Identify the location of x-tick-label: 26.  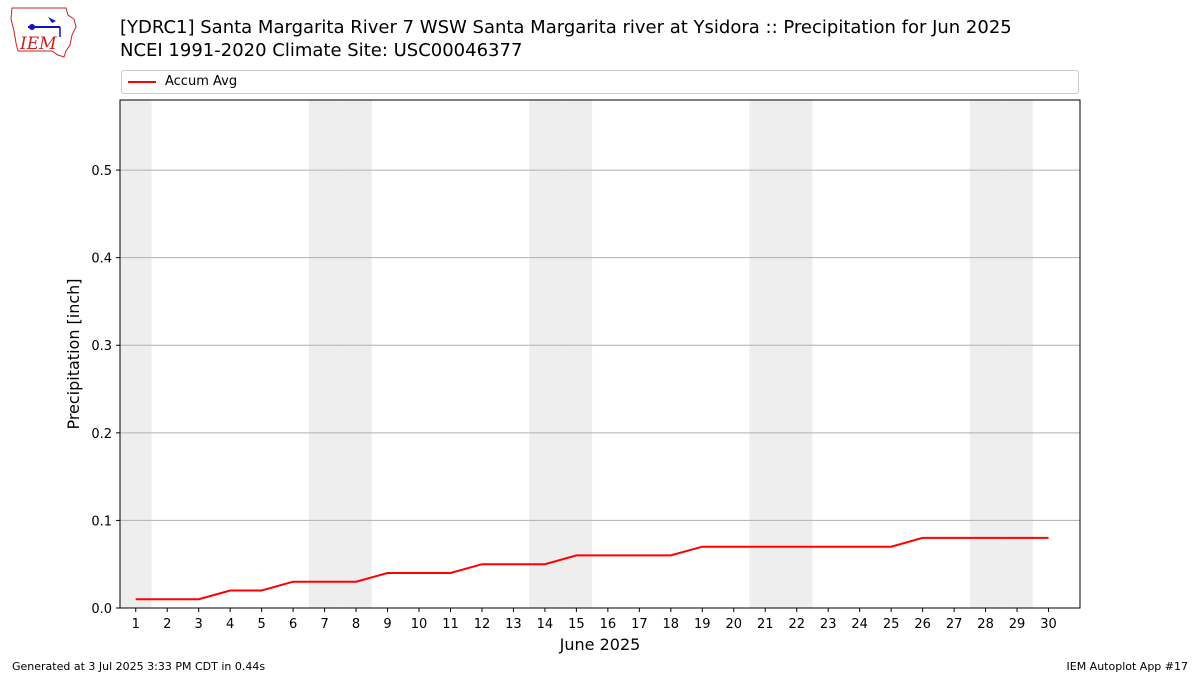
(922, 624).